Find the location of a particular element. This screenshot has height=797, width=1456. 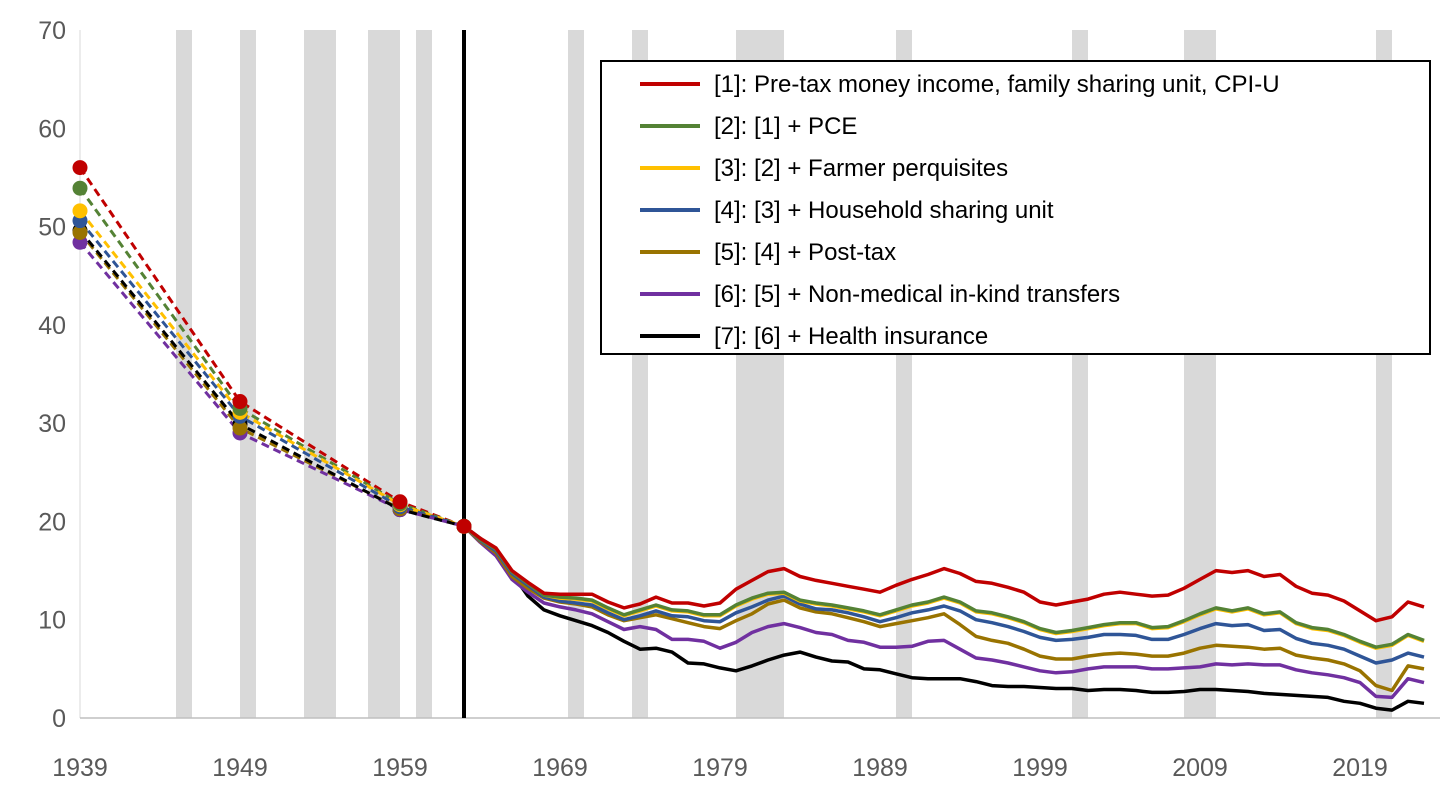

series-4-line is located at coordinates (943, 594).